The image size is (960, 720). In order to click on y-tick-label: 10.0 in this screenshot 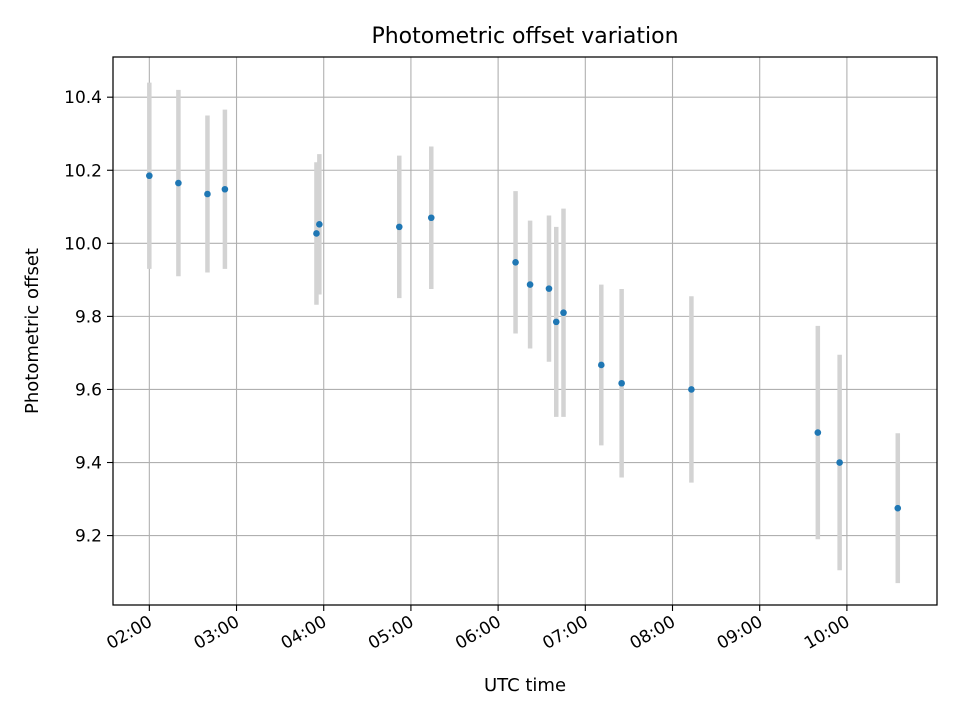, I will do `click(83, 244)`.